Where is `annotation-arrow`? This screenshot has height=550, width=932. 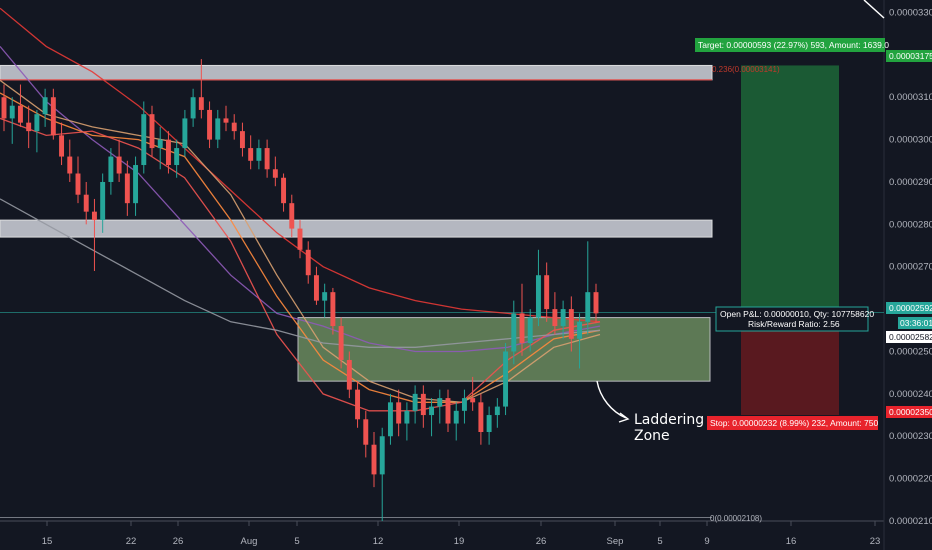
annotation-arrow is located at coordinates (611, 399).